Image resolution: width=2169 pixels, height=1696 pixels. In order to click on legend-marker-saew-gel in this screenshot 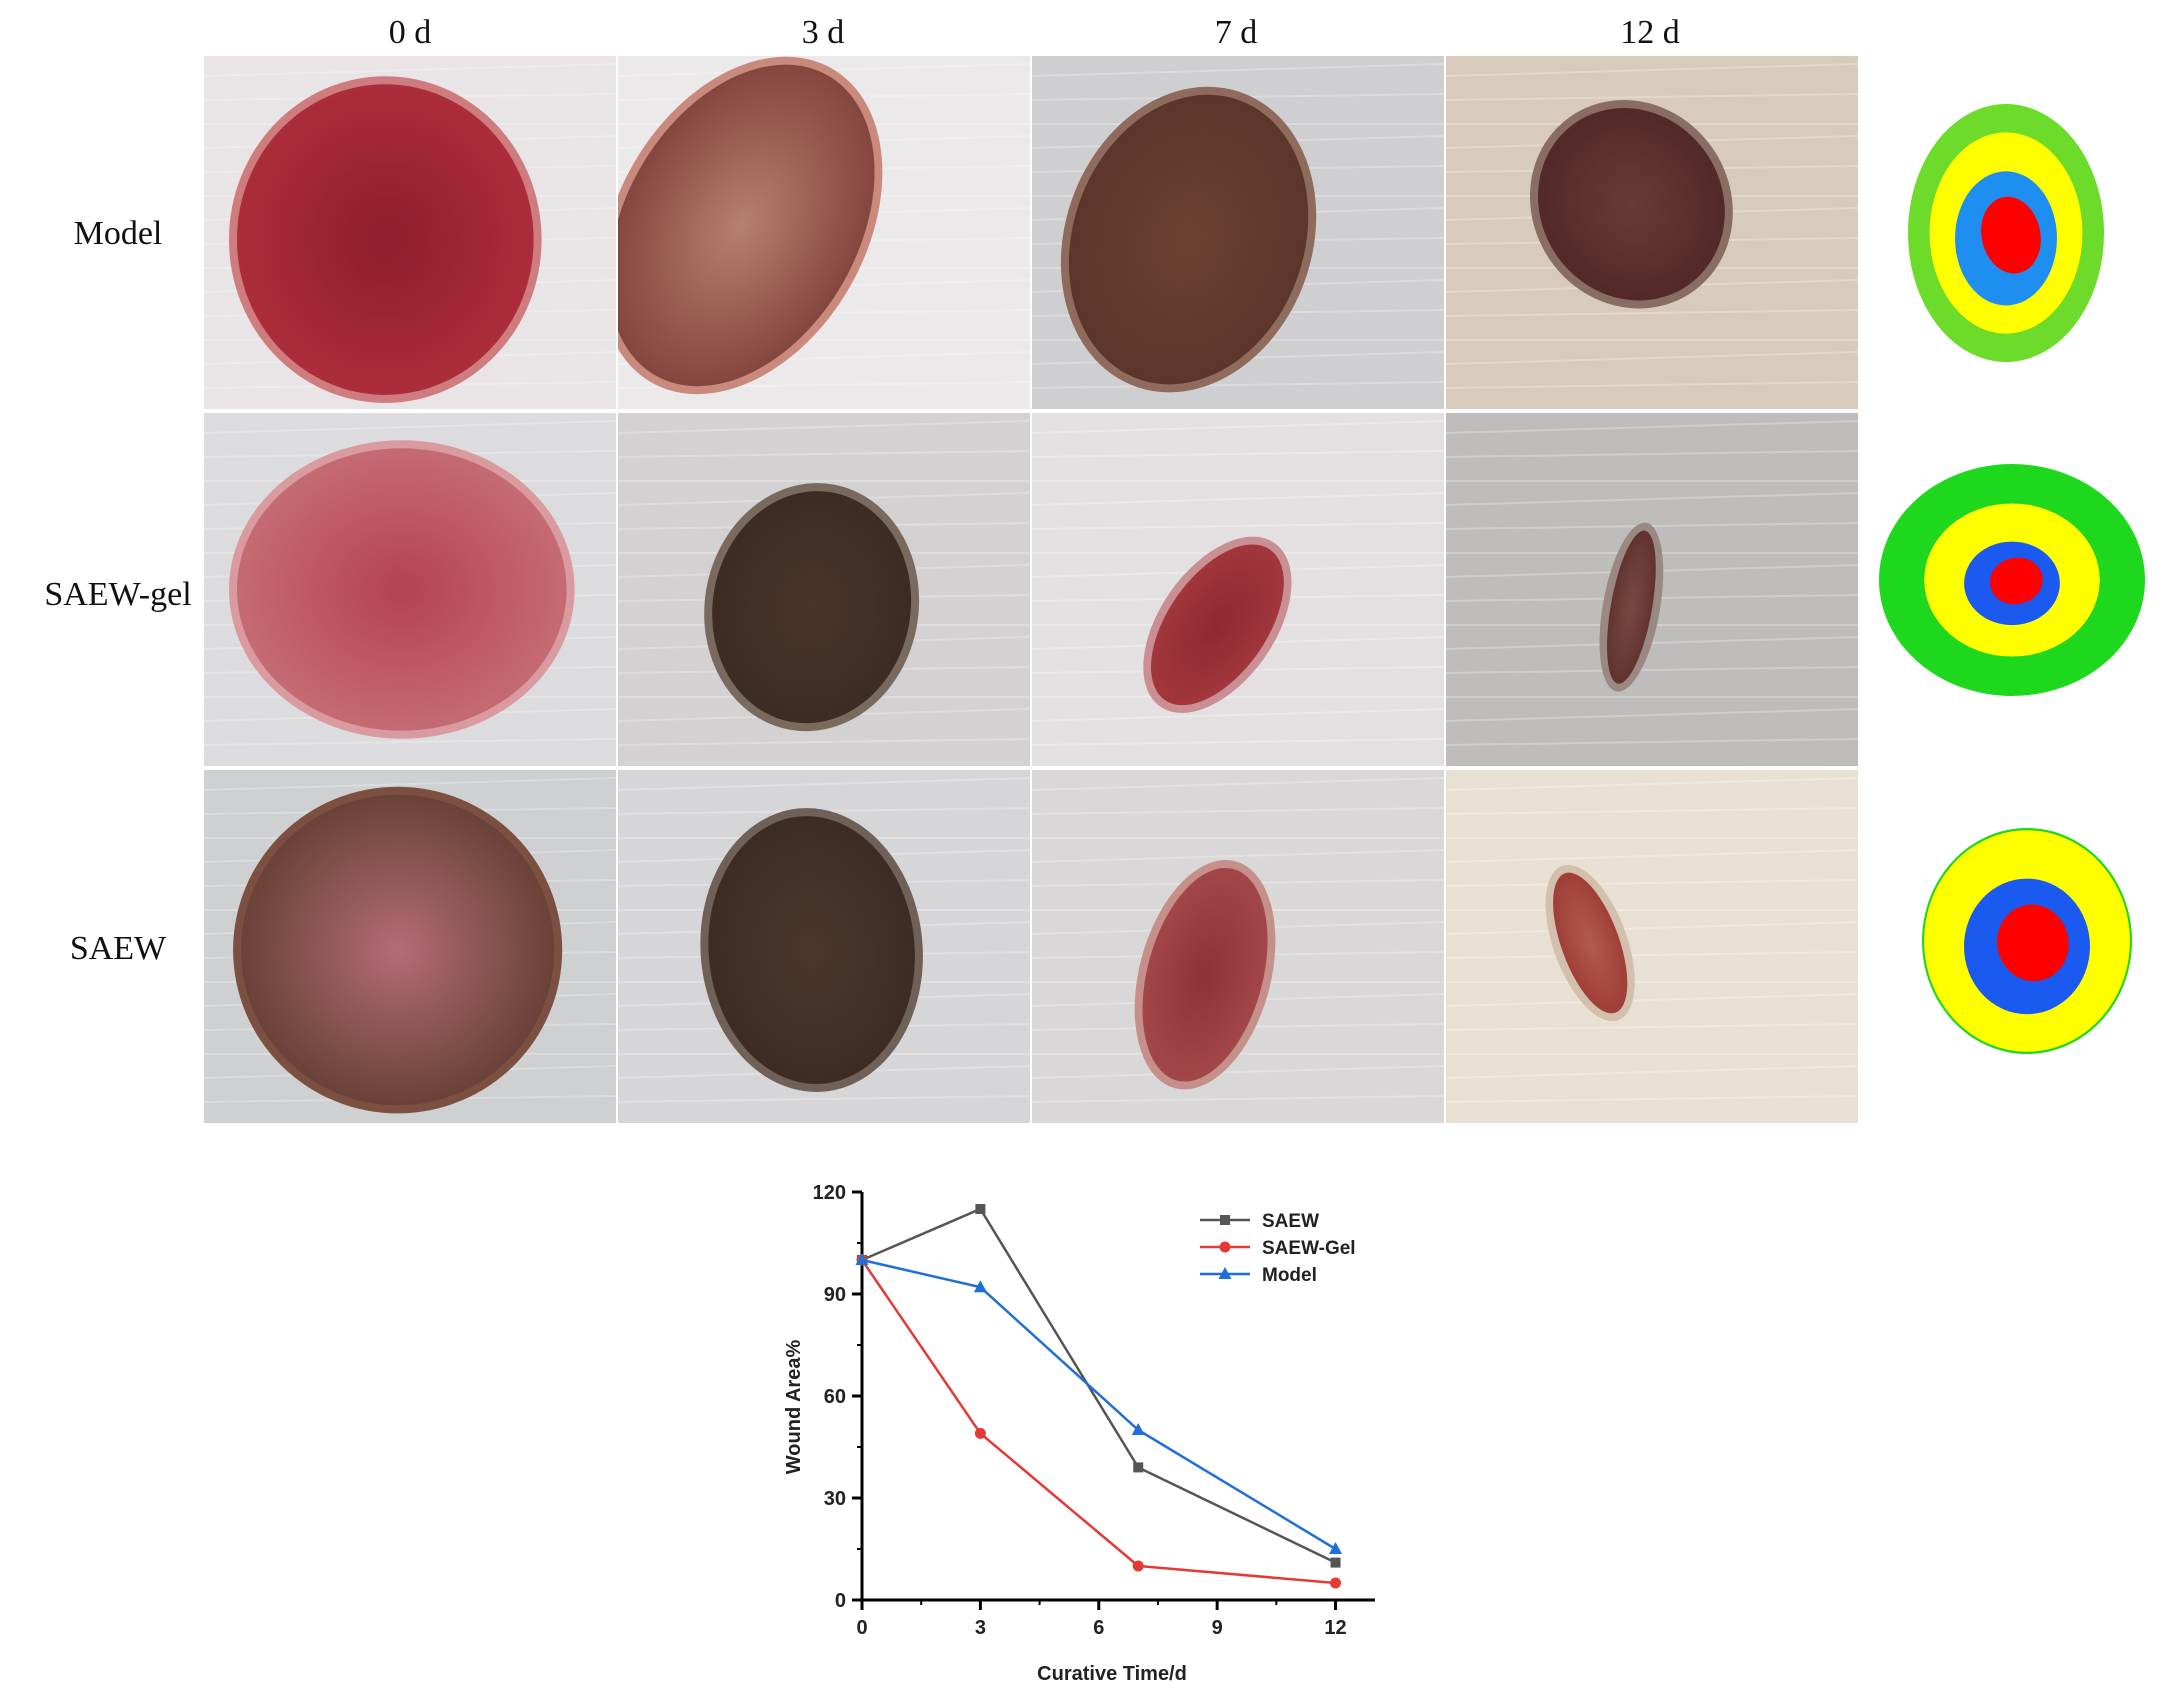, I will do `click(1225, 1247)`.